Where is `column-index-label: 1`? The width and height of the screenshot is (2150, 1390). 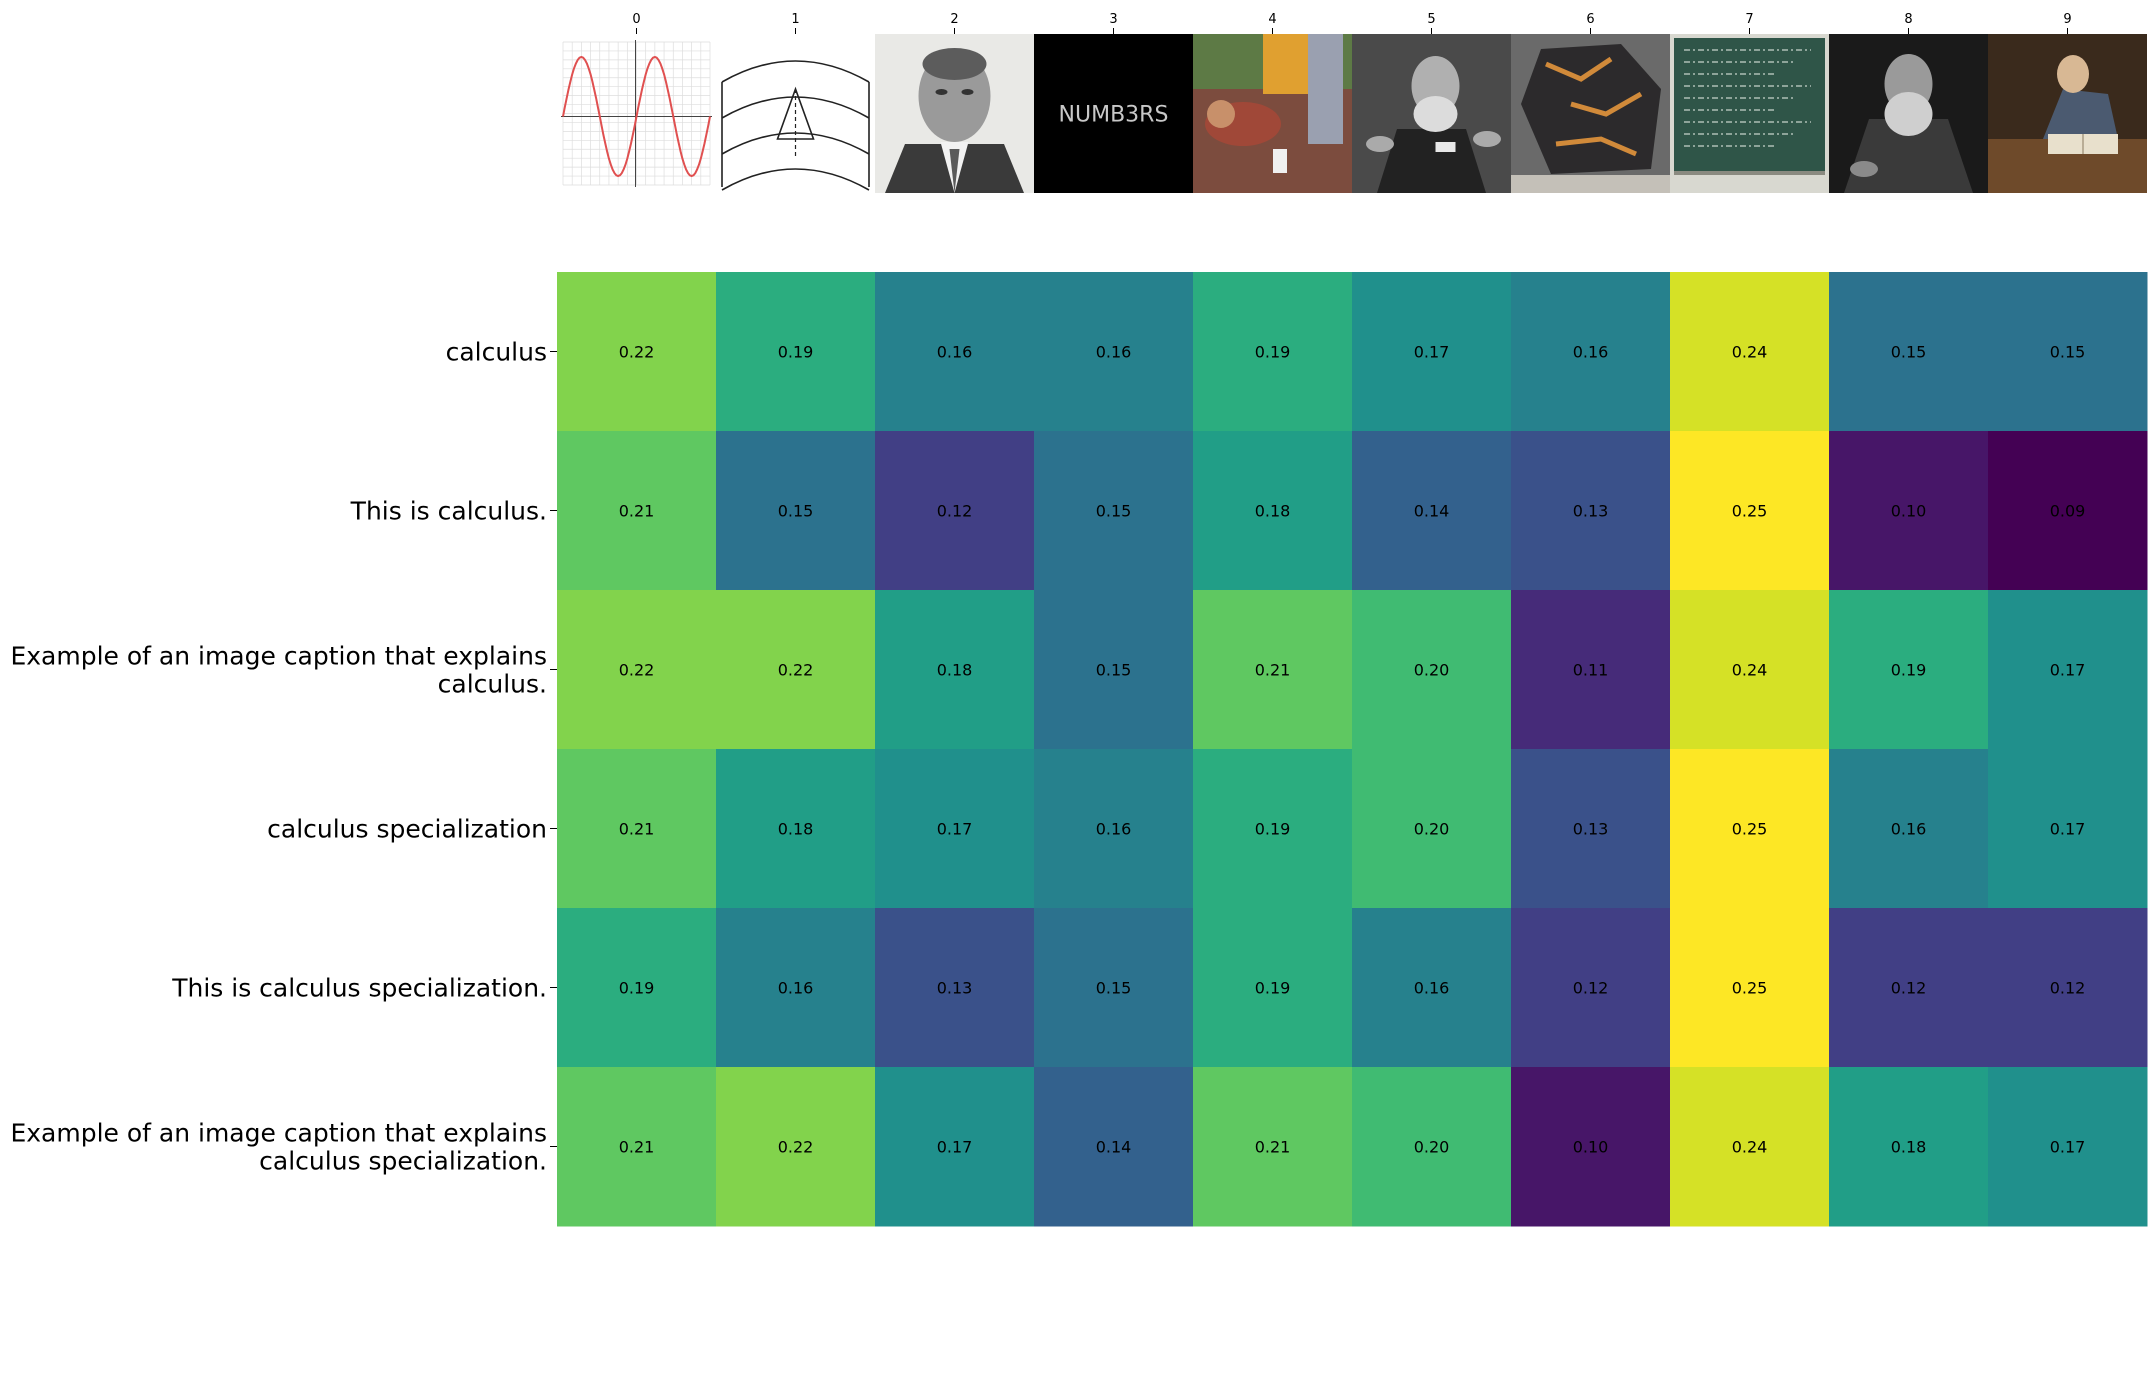 column-index-label: 1 is located at coordinates (795, 19).